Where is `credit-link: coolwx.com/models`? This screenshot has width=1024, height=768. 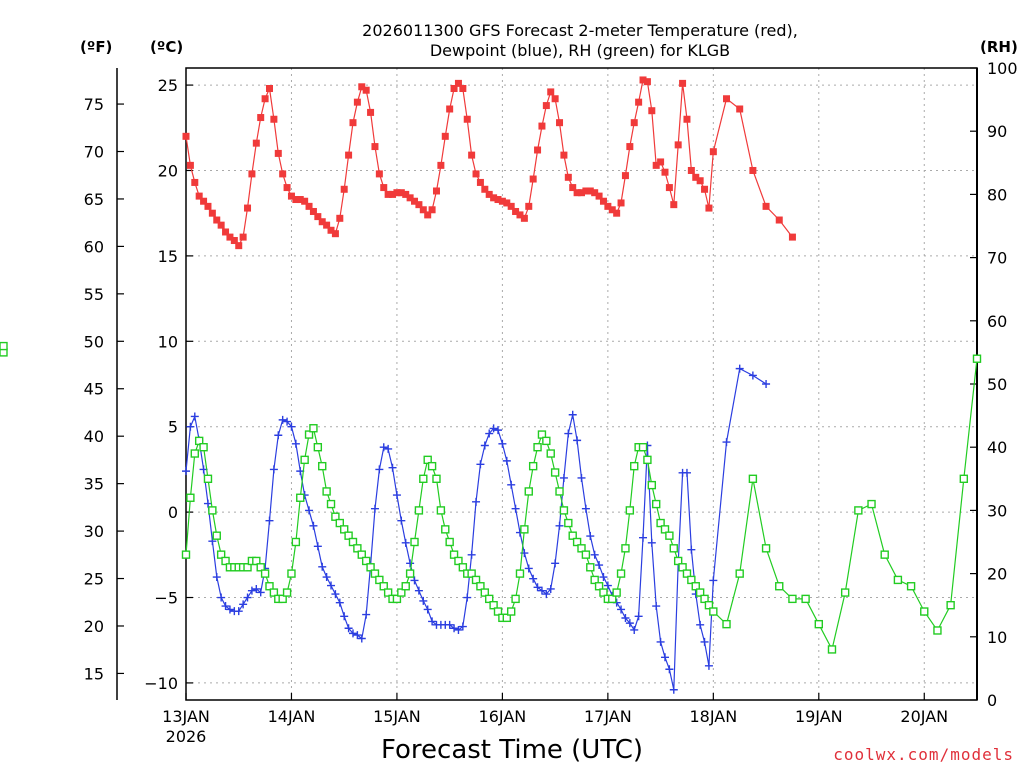
credit-link: coolwx.com/models is located at coordinates (923, 754).